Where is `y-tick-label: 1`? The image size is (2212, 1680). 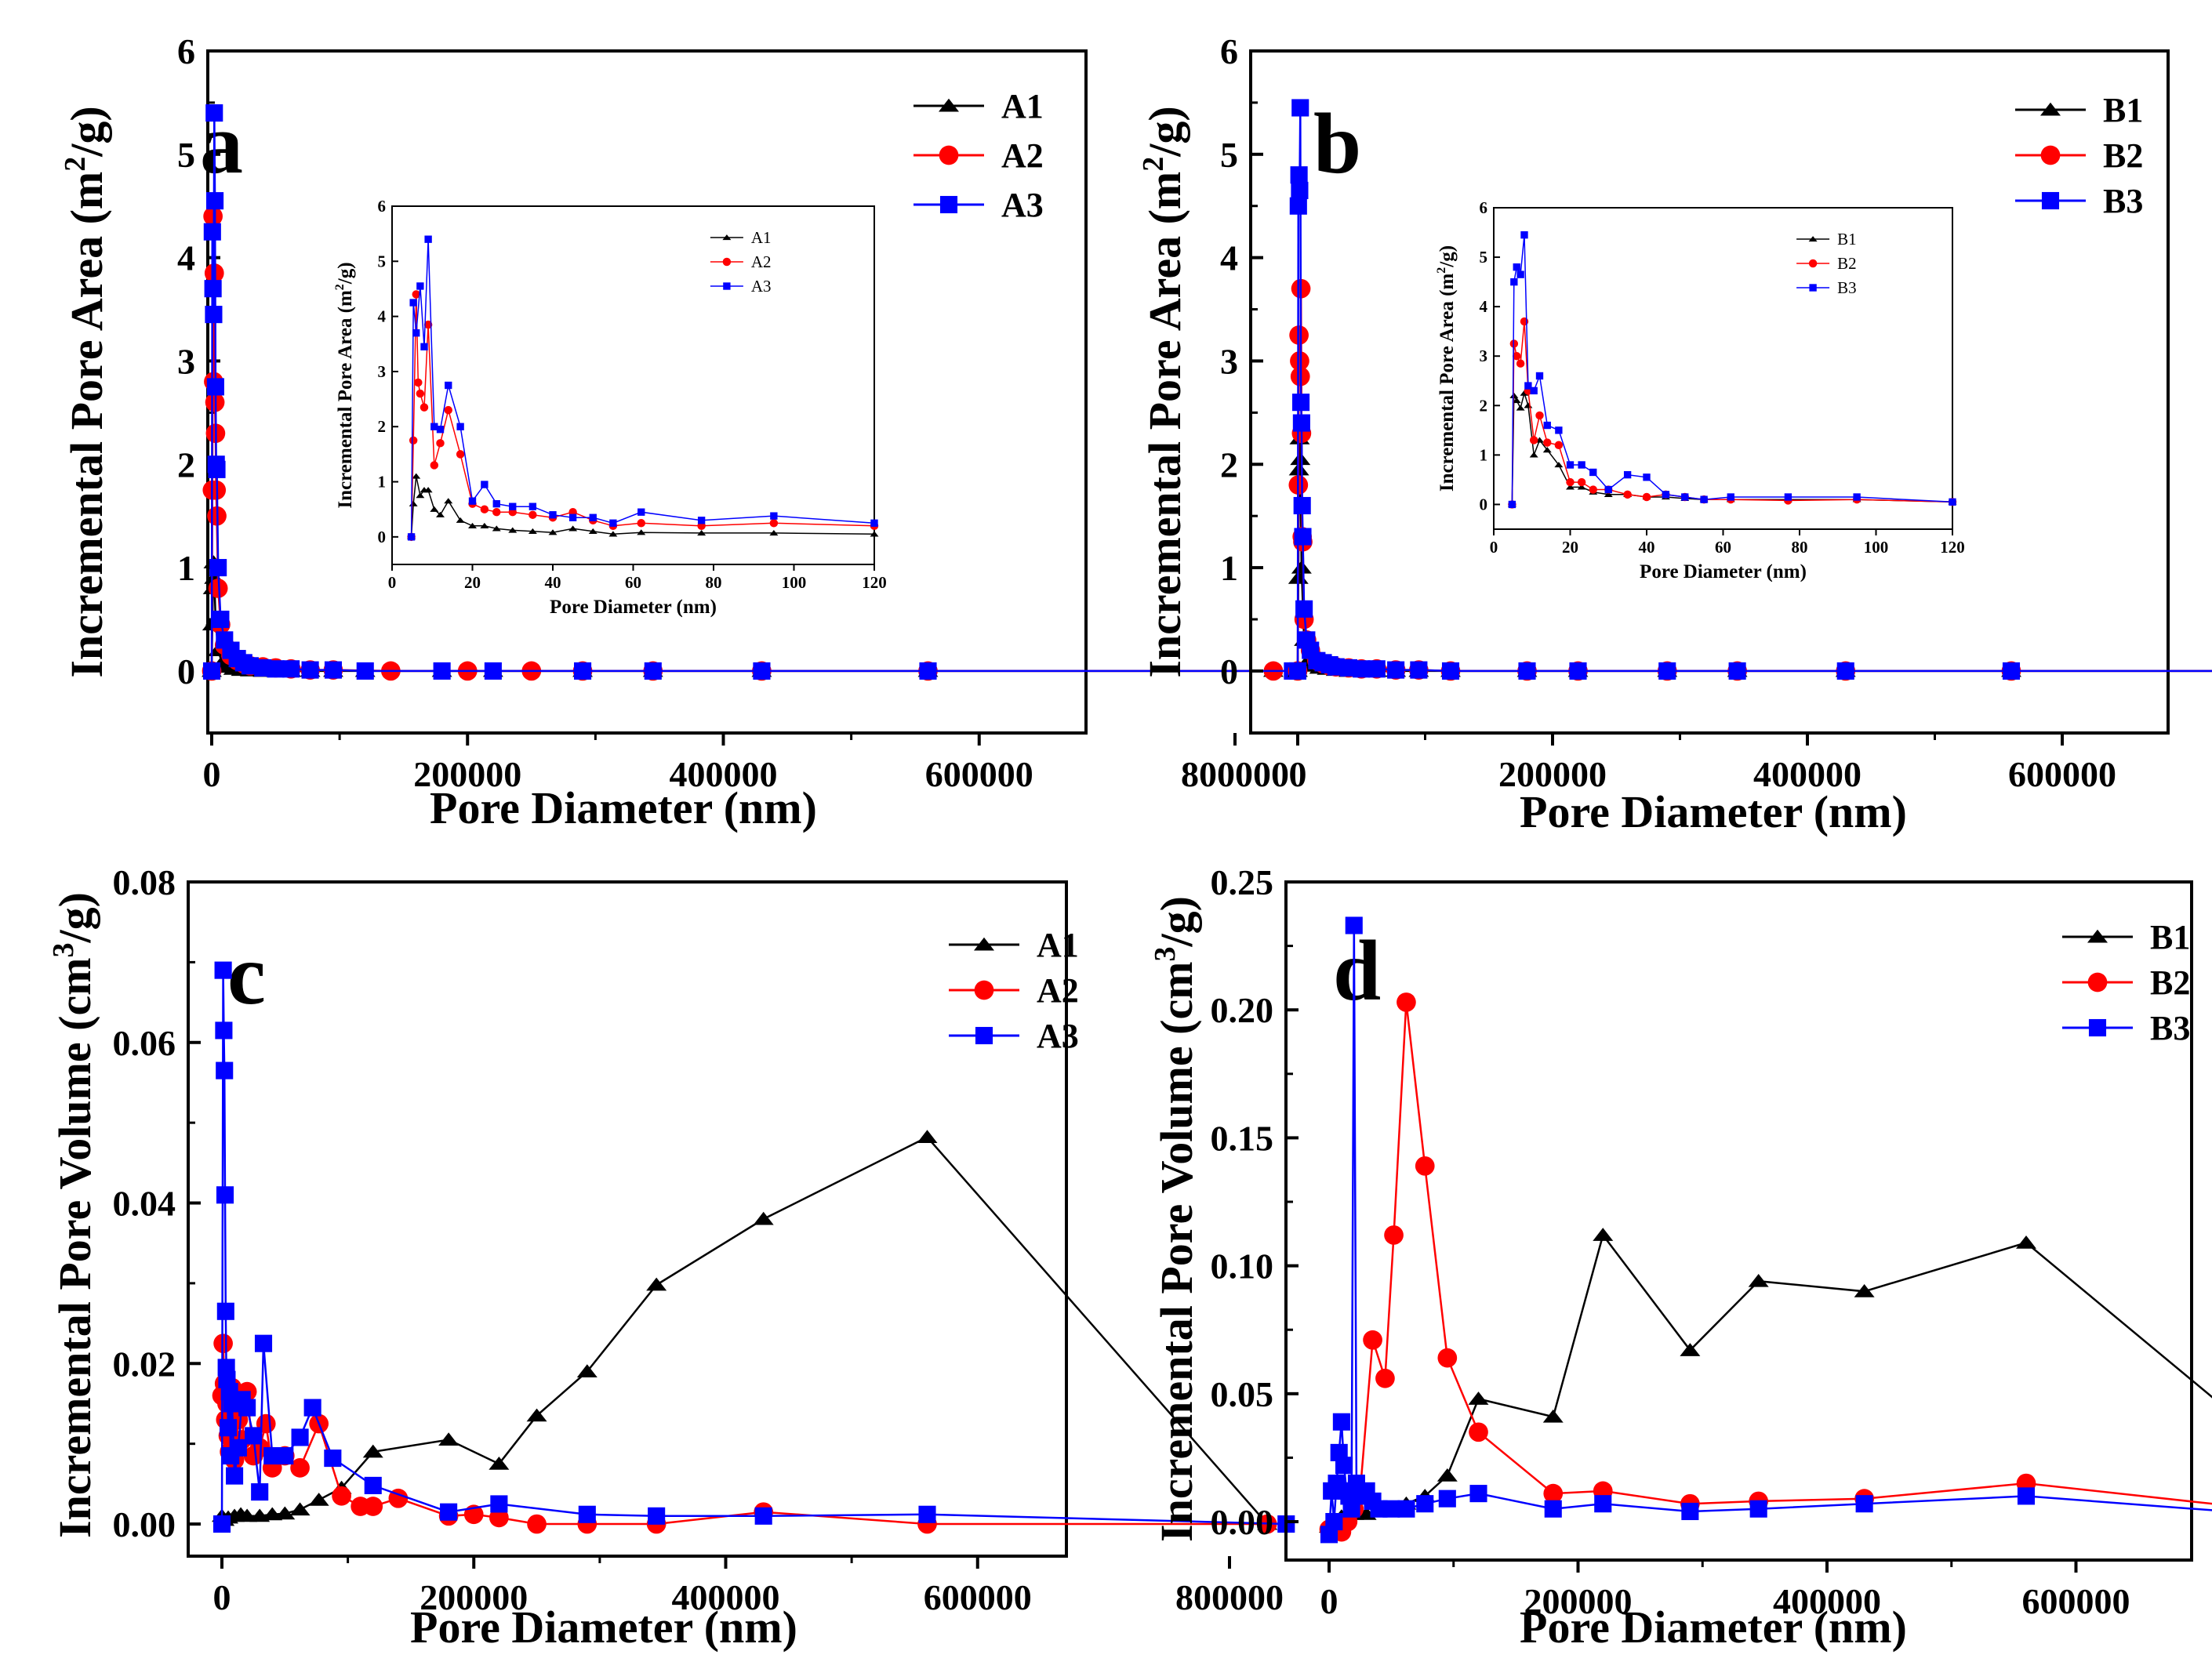 y-tick-label: 1 is located at coordinates (186, 568).